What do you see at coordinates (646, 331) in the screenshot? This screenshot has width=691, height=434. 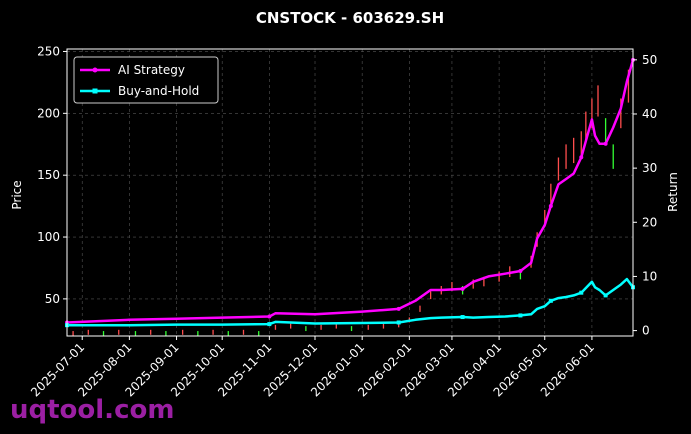 I see `y2-tick-label: 0` at bounding box center [646, 331].